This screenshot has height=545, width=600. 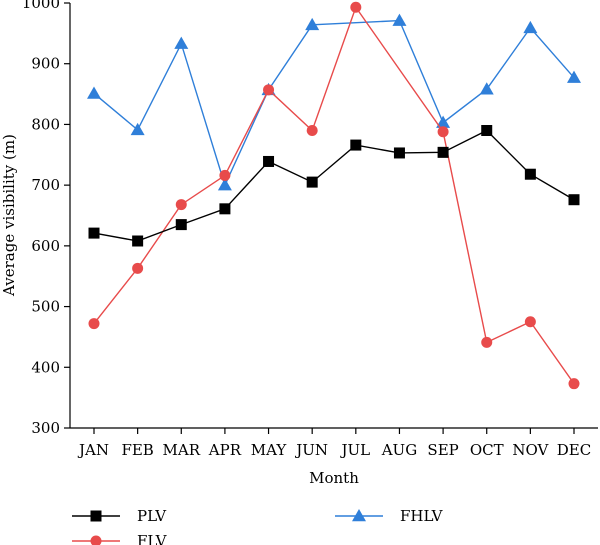 I want to click on x-tick-label: JAN, so click(x=93, y=450).